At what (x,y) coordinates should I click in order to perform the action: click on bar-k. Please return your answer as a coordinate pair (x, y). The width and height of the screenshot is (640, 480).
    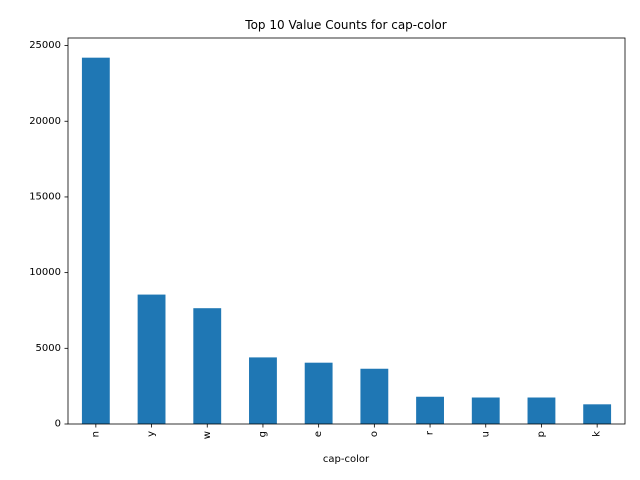
    Looking at the image, I should click on (597, 414).